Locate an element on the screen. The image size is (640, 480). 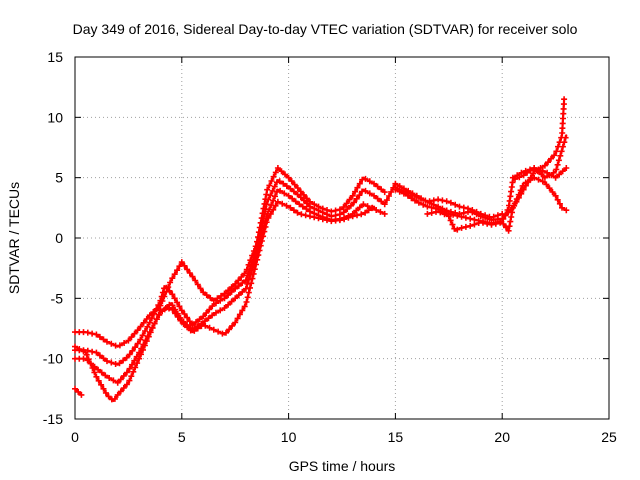
y-tick-label: 10 is located at coordinates (55, 117).